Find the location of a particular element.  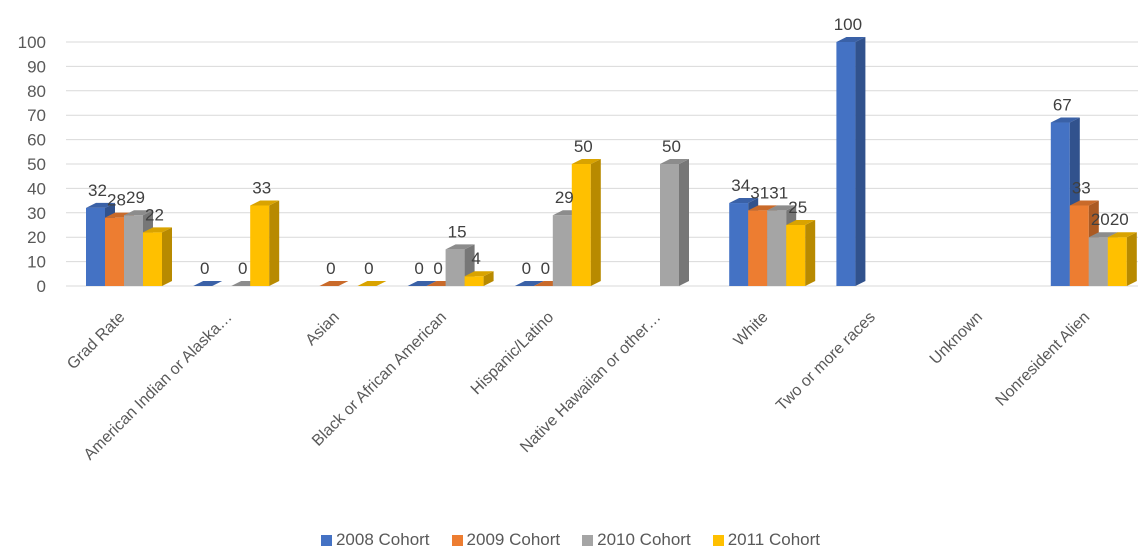

y-tick-label: 40 is located at coordinates (36, 188).